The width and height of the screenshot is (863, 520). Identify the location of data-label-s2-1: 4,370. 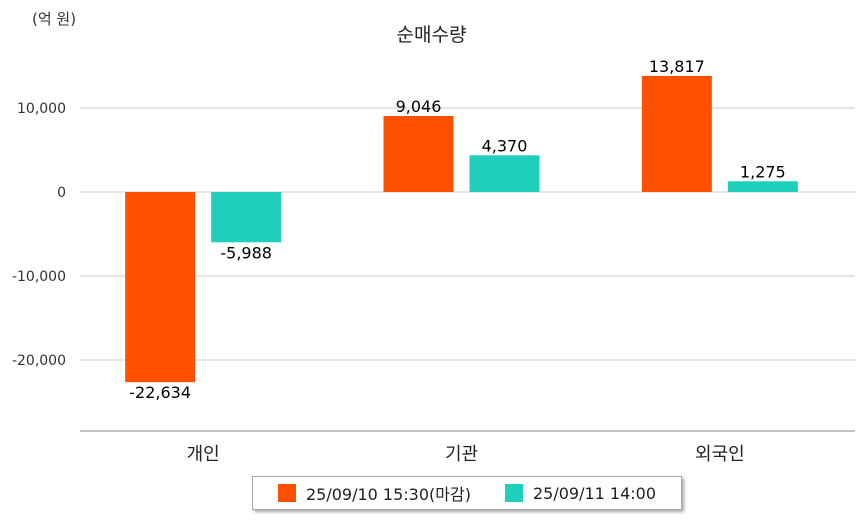
(505, 145).